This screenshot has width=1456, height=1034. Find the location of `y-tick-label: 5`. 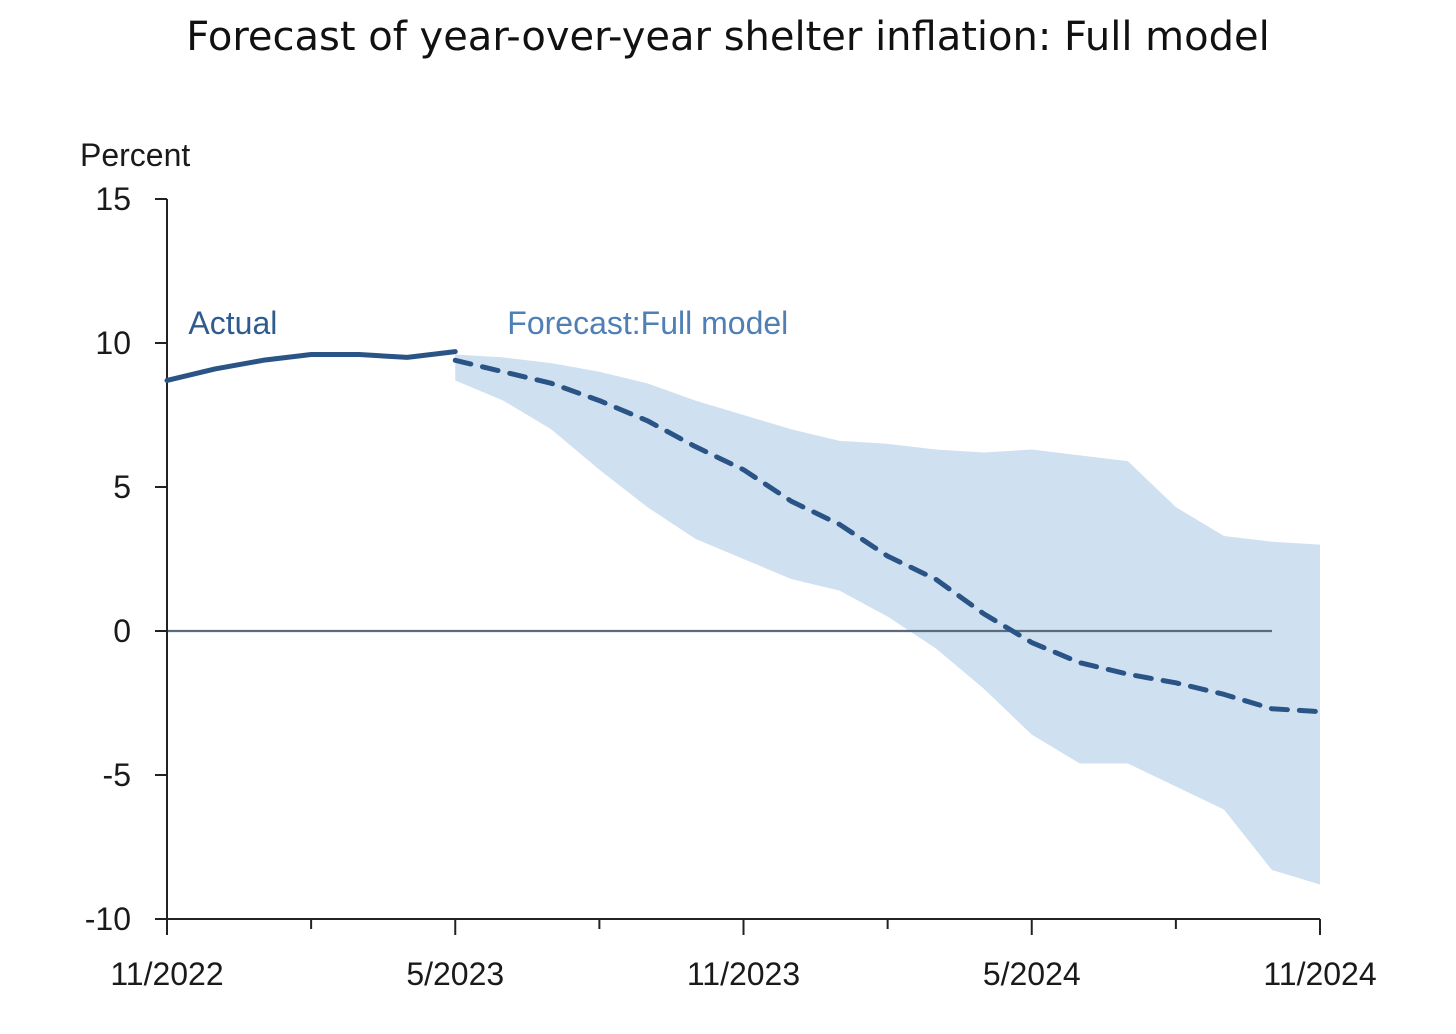

y-tick-label: 5 is located at coordinates (122, 487).